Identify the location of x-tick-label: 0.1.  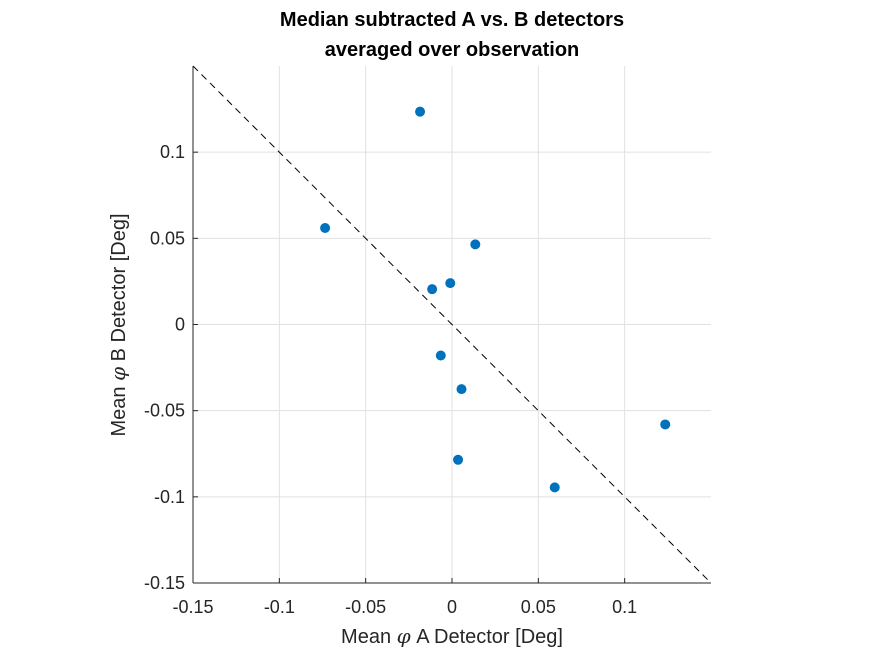
(624, 607).